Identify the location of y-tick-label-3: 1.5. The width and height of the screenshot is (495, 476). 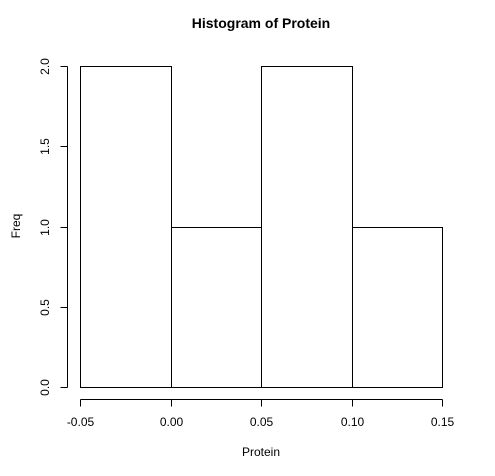
(45, 146).